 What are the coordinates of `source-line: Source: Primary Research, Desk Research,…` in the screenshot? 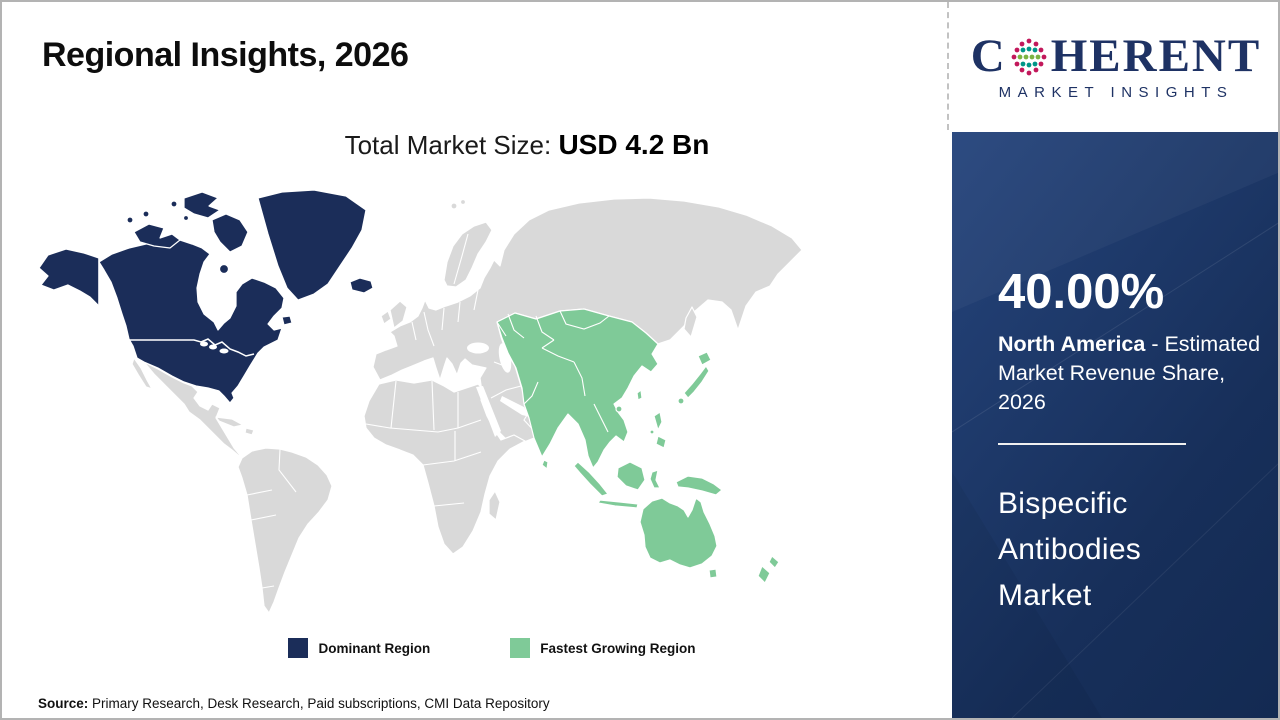 It's located at (294, 703).